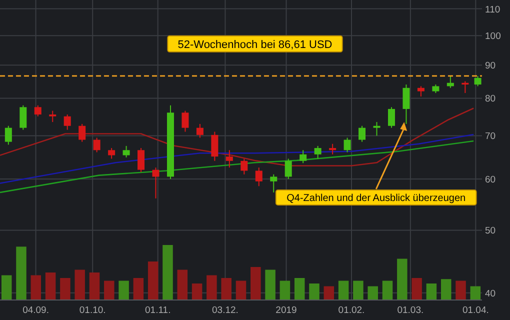  I want to click on x-tick-label: 01.04., so click(475, 310).